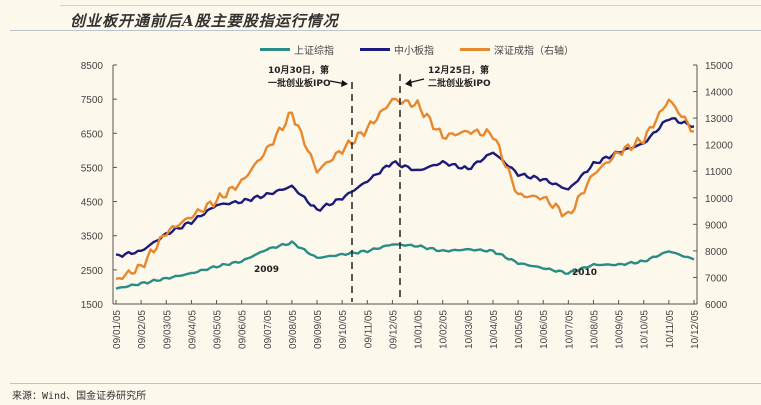 Image resolution: width=761 pixels, height=405 pixels. What do you see at coordinates (393, 329) in the screenshot?
I see `x-tick-label: 09/12/05` at bounding box center [393, 329].